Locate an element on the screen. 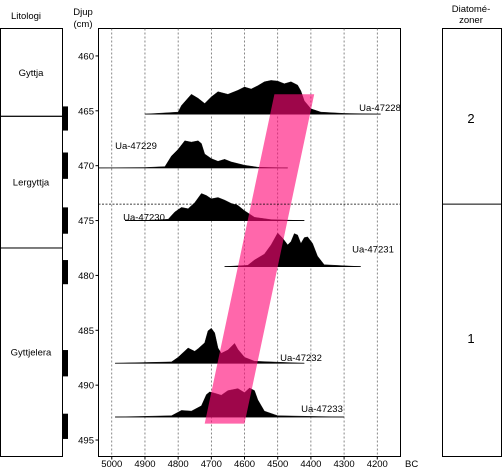  y-tick-label: 485 is located at coordinates (86, 331).